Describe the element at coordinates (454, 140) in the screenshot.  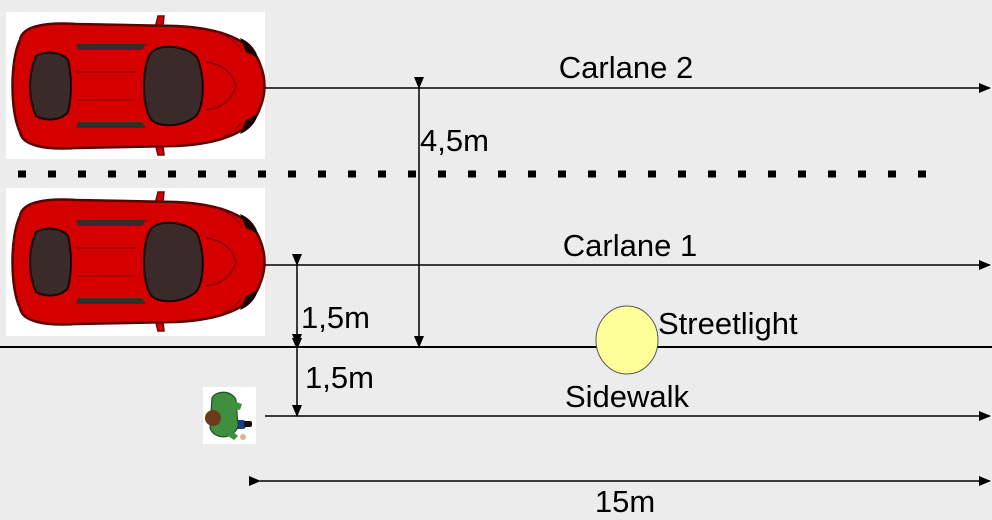
I see `lane-spacing-dimension-label: 4,5m` at that location.